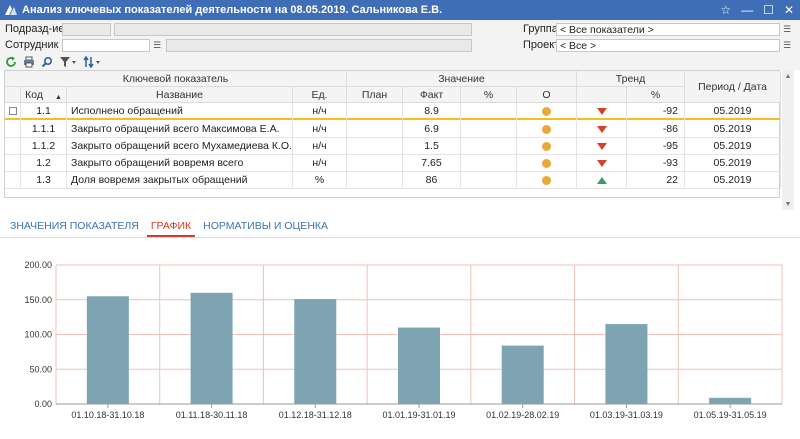 This screenshot has height=439, width=800. I want to click on row-fact: 8.9, so click(432, 111).